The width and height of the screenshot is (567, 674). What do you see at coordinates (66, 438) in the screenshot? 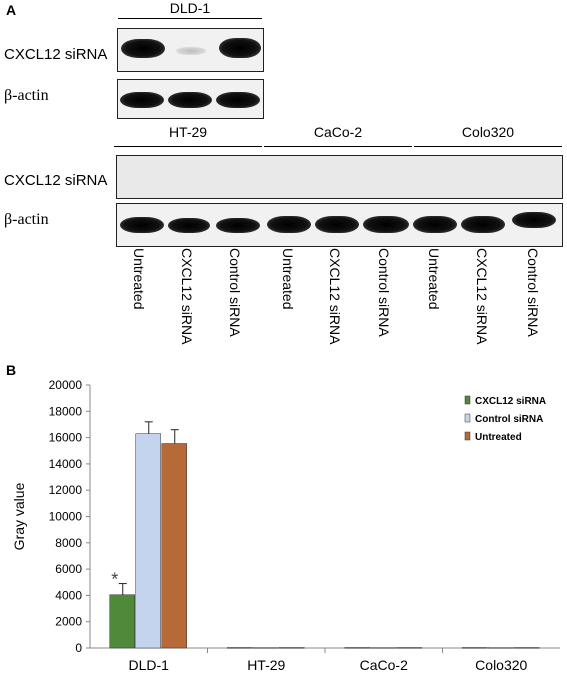
I see `y-tick-label: 16000` at bounding box center [66, 438].